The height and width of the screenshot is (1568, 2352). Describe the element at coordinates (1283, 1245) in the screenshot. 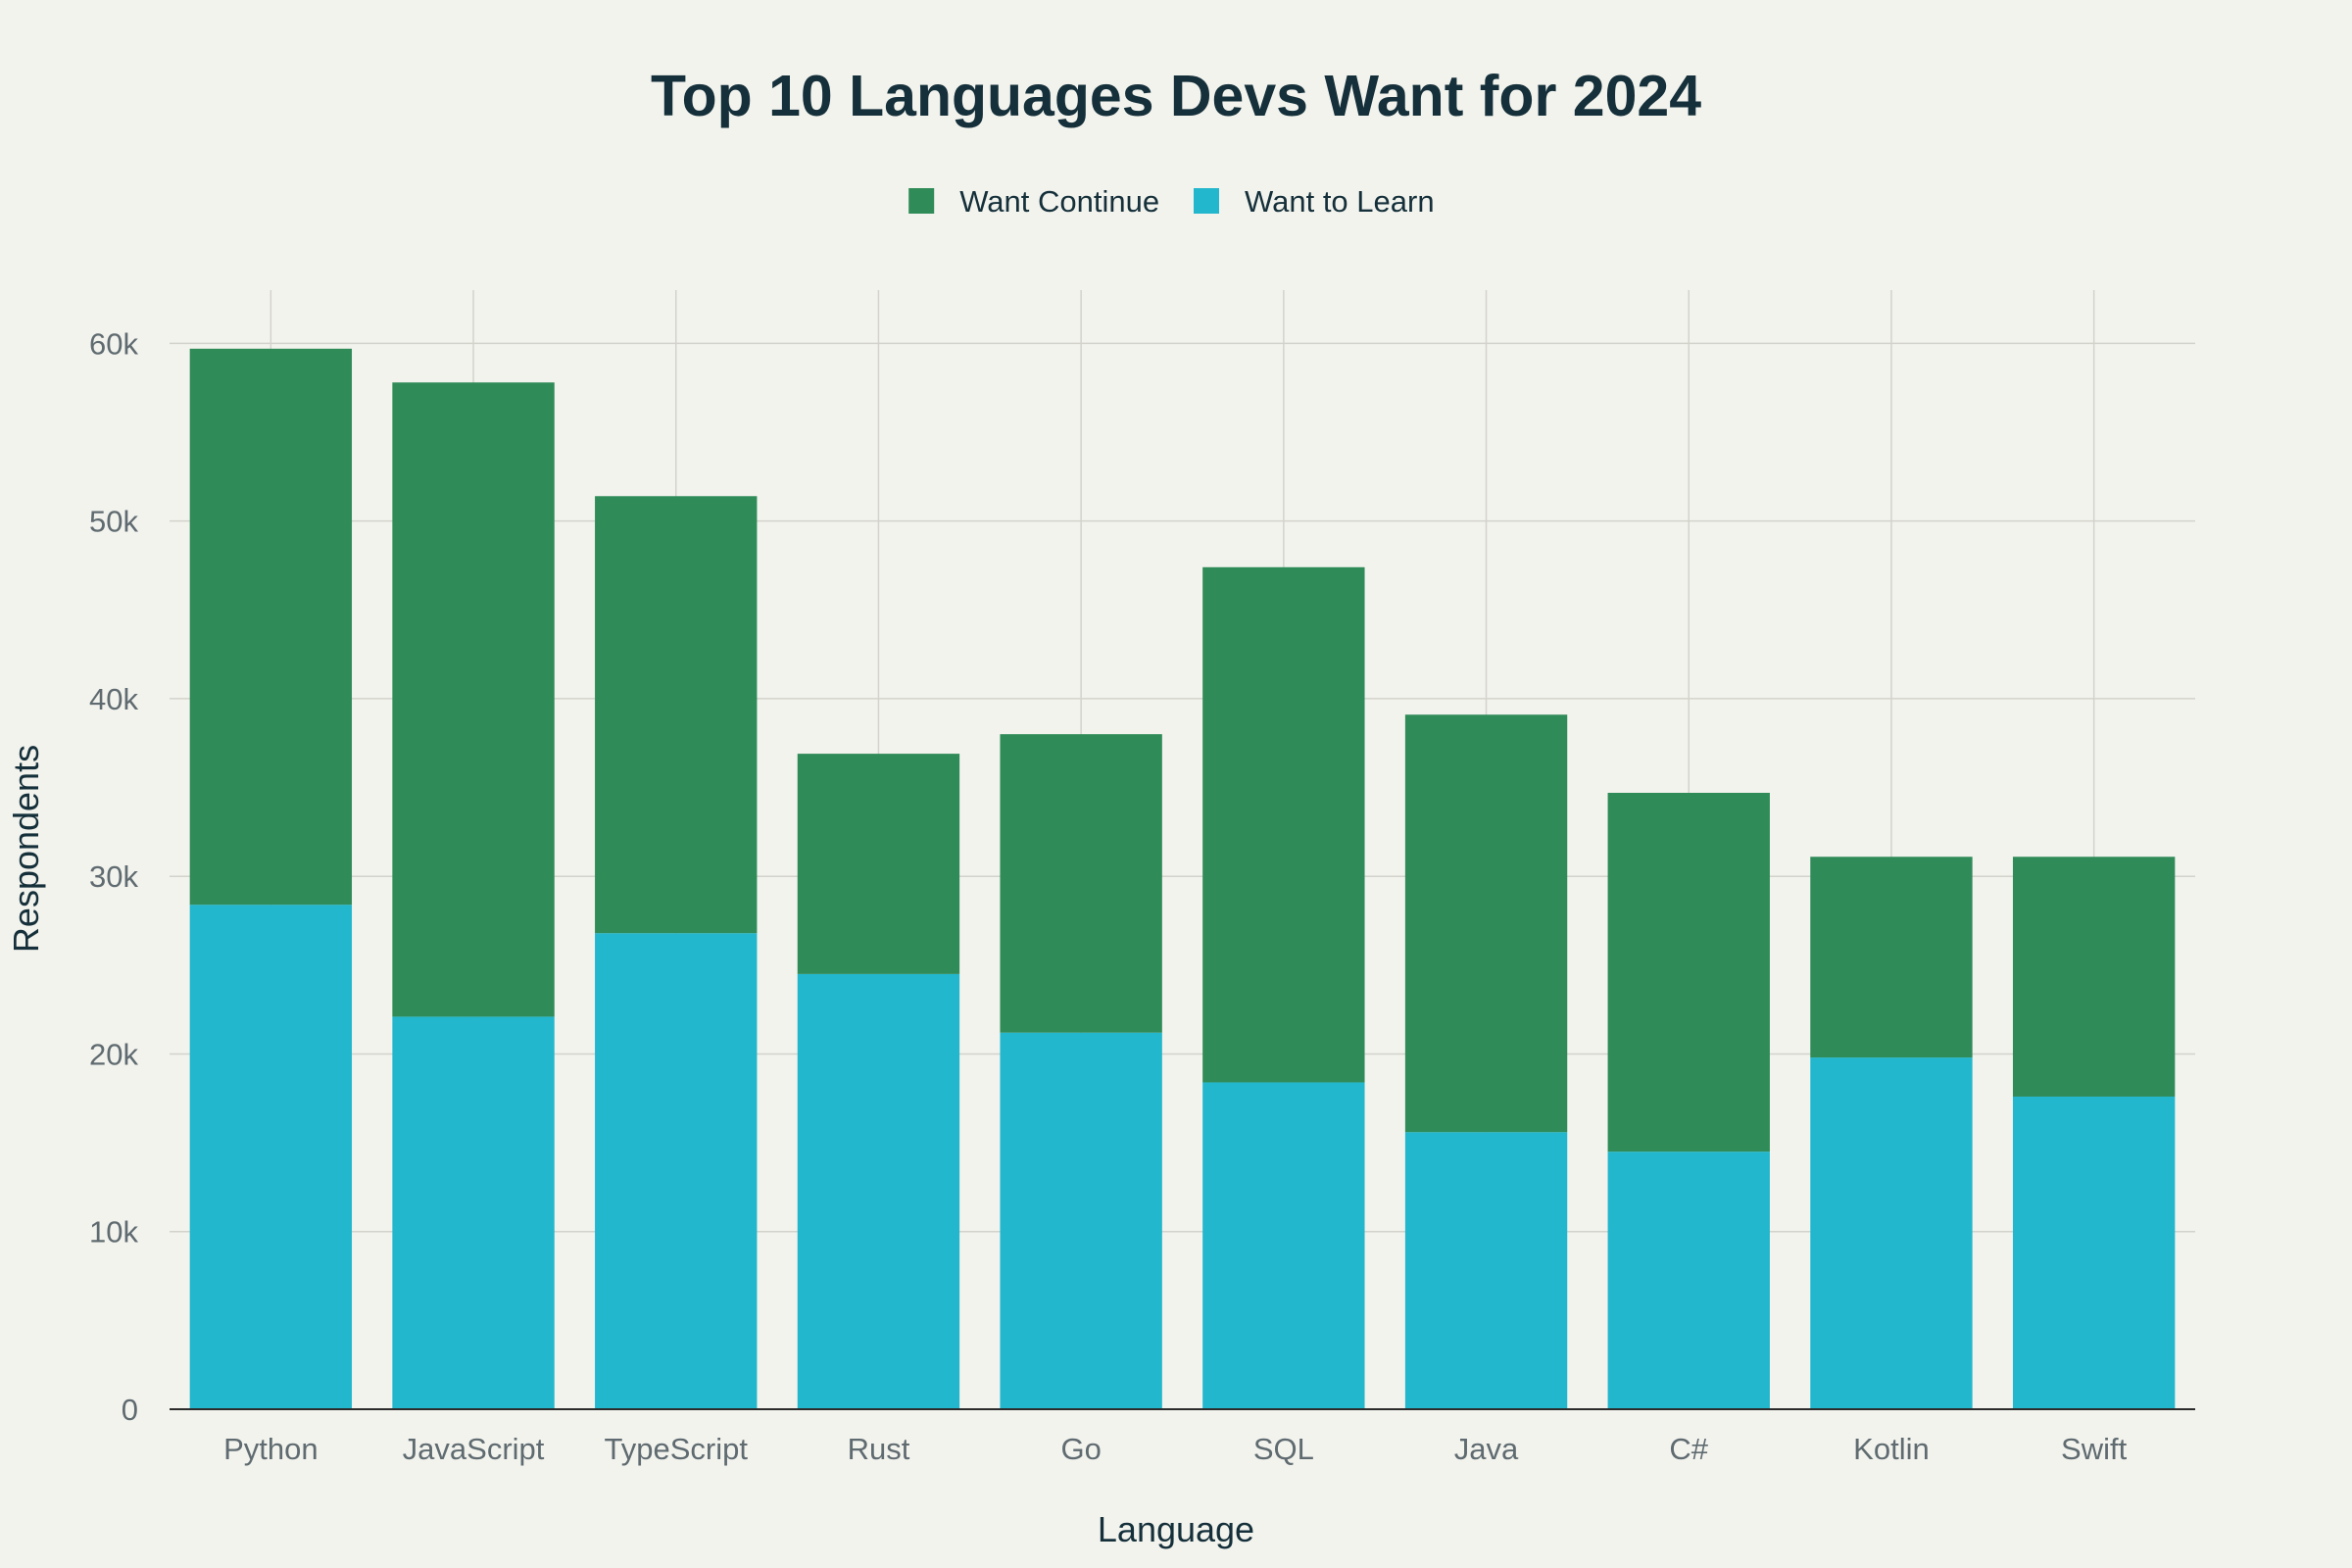

I see `bar-want-to-learn-sql` at that location.